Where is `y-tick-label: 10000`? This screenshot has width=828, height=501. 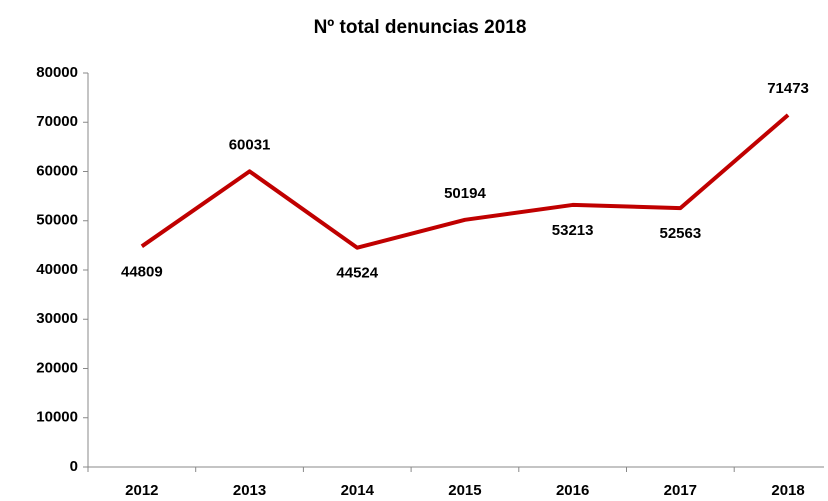
y-tick-label: 10000 is located at coordinates (57, 417).